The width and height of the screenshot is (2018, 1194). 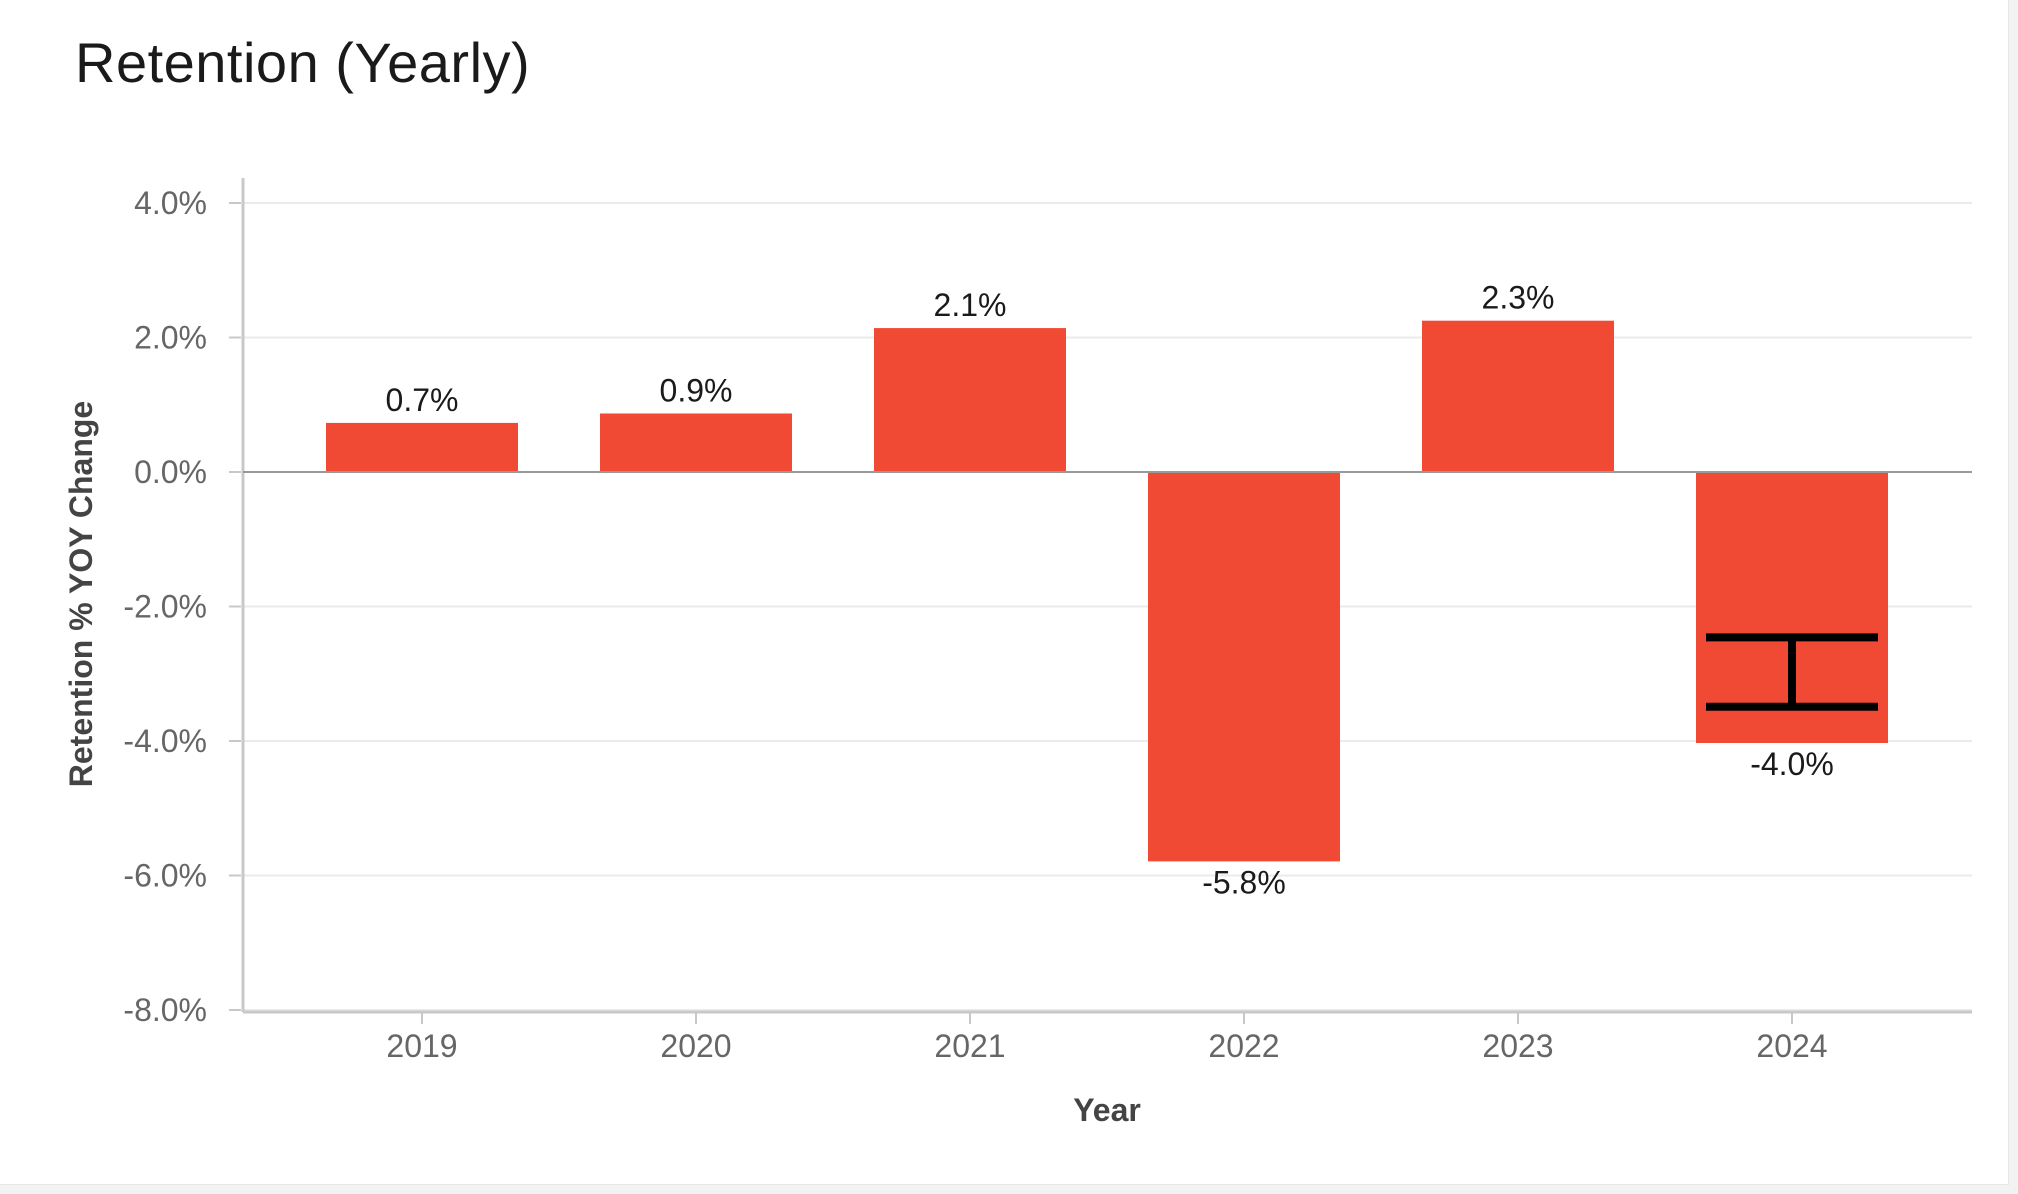 What do you see at coordinates (696, 390) in the screenshot?
I see `data-label: 0.9%` at bounding box center [696, 390].